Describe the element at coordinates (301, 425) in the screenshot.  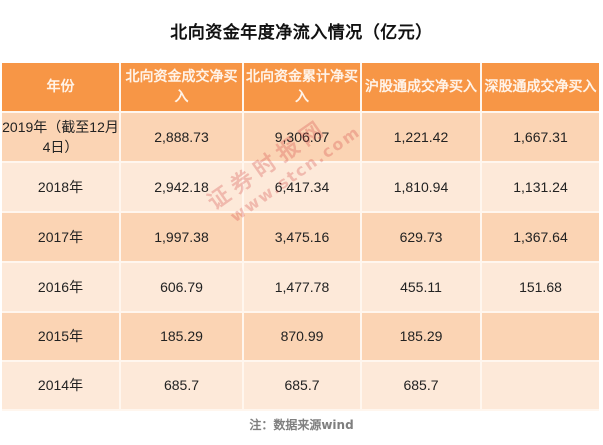
I see `source-note: 注：数据来源wind` at that location.